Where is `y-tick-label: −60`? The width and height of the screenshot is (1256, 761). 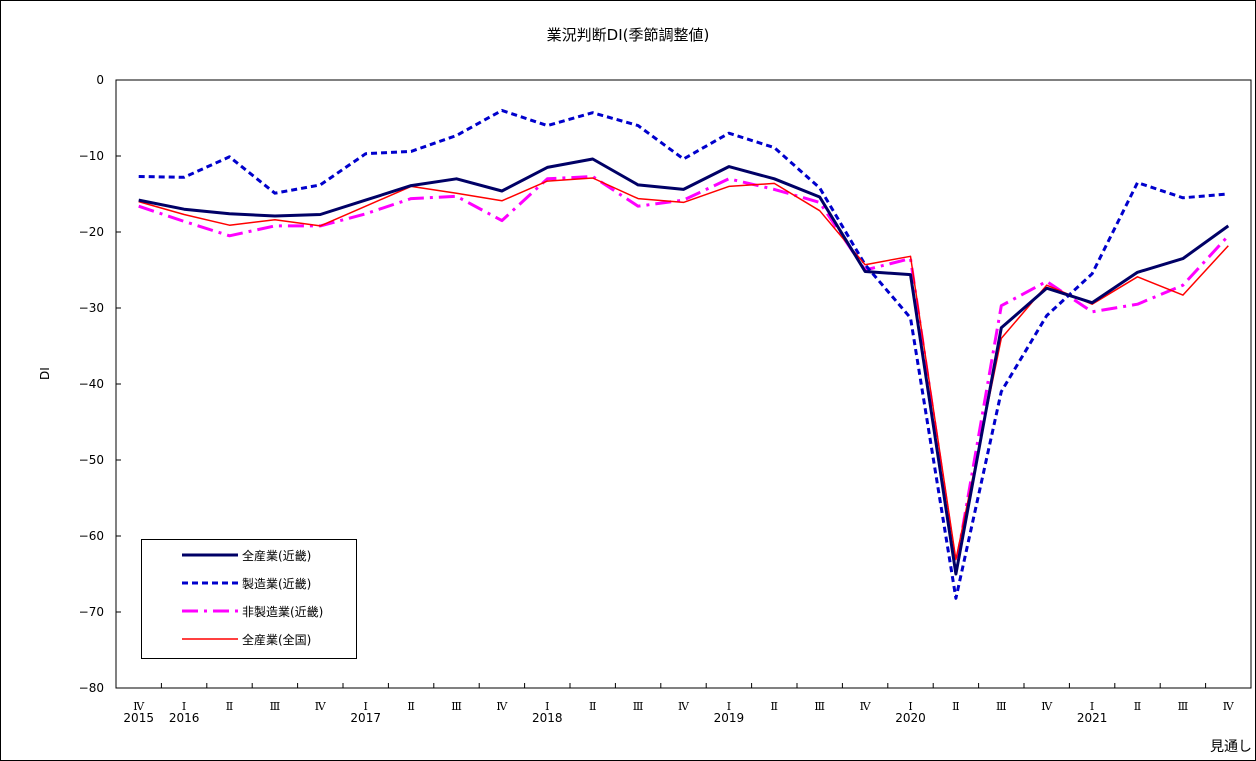
y-tick-label: −60 is located at coordinates (91, 536).